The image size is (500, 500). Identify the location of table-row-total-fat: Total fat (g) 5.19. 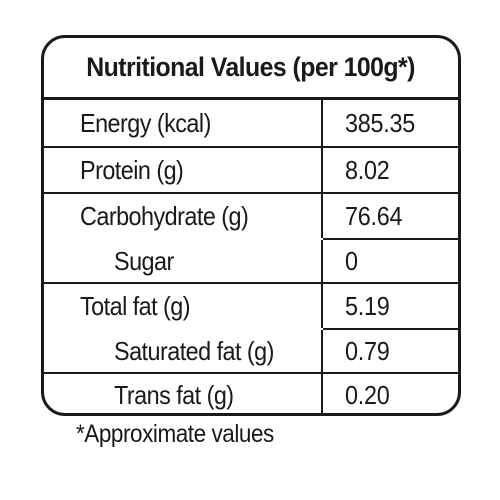
(251, 306).